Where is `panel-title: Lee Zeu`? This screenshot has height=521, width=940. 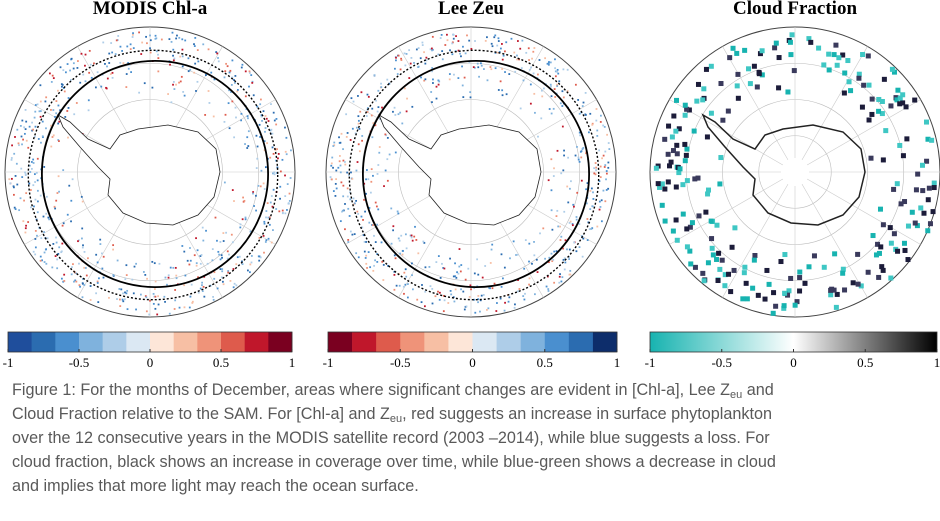
panel-title: Lee Zeu is located at coordinates (471, 9).